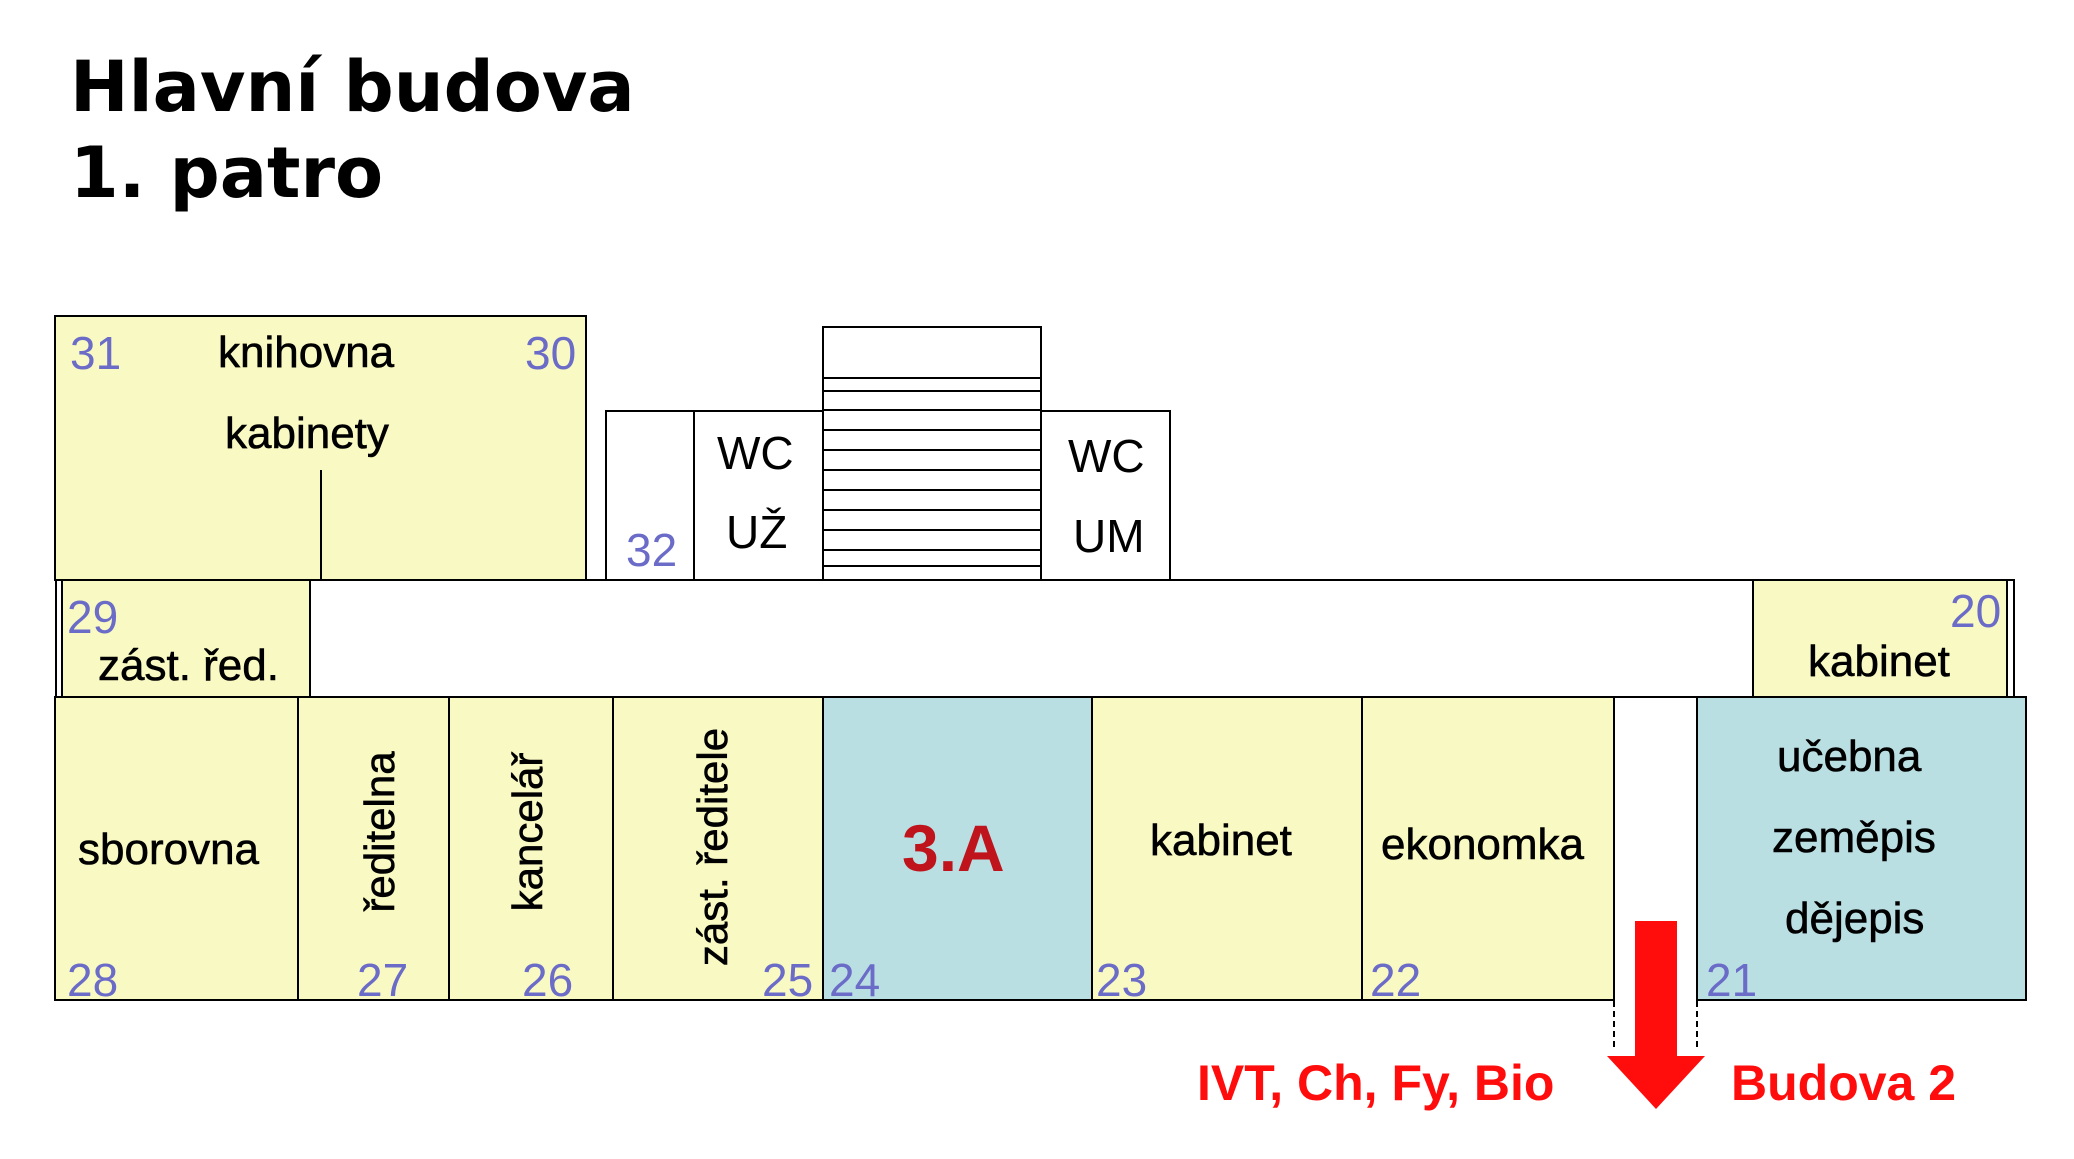  I want to click on title-floor: 1. patro, so click(227, 173).